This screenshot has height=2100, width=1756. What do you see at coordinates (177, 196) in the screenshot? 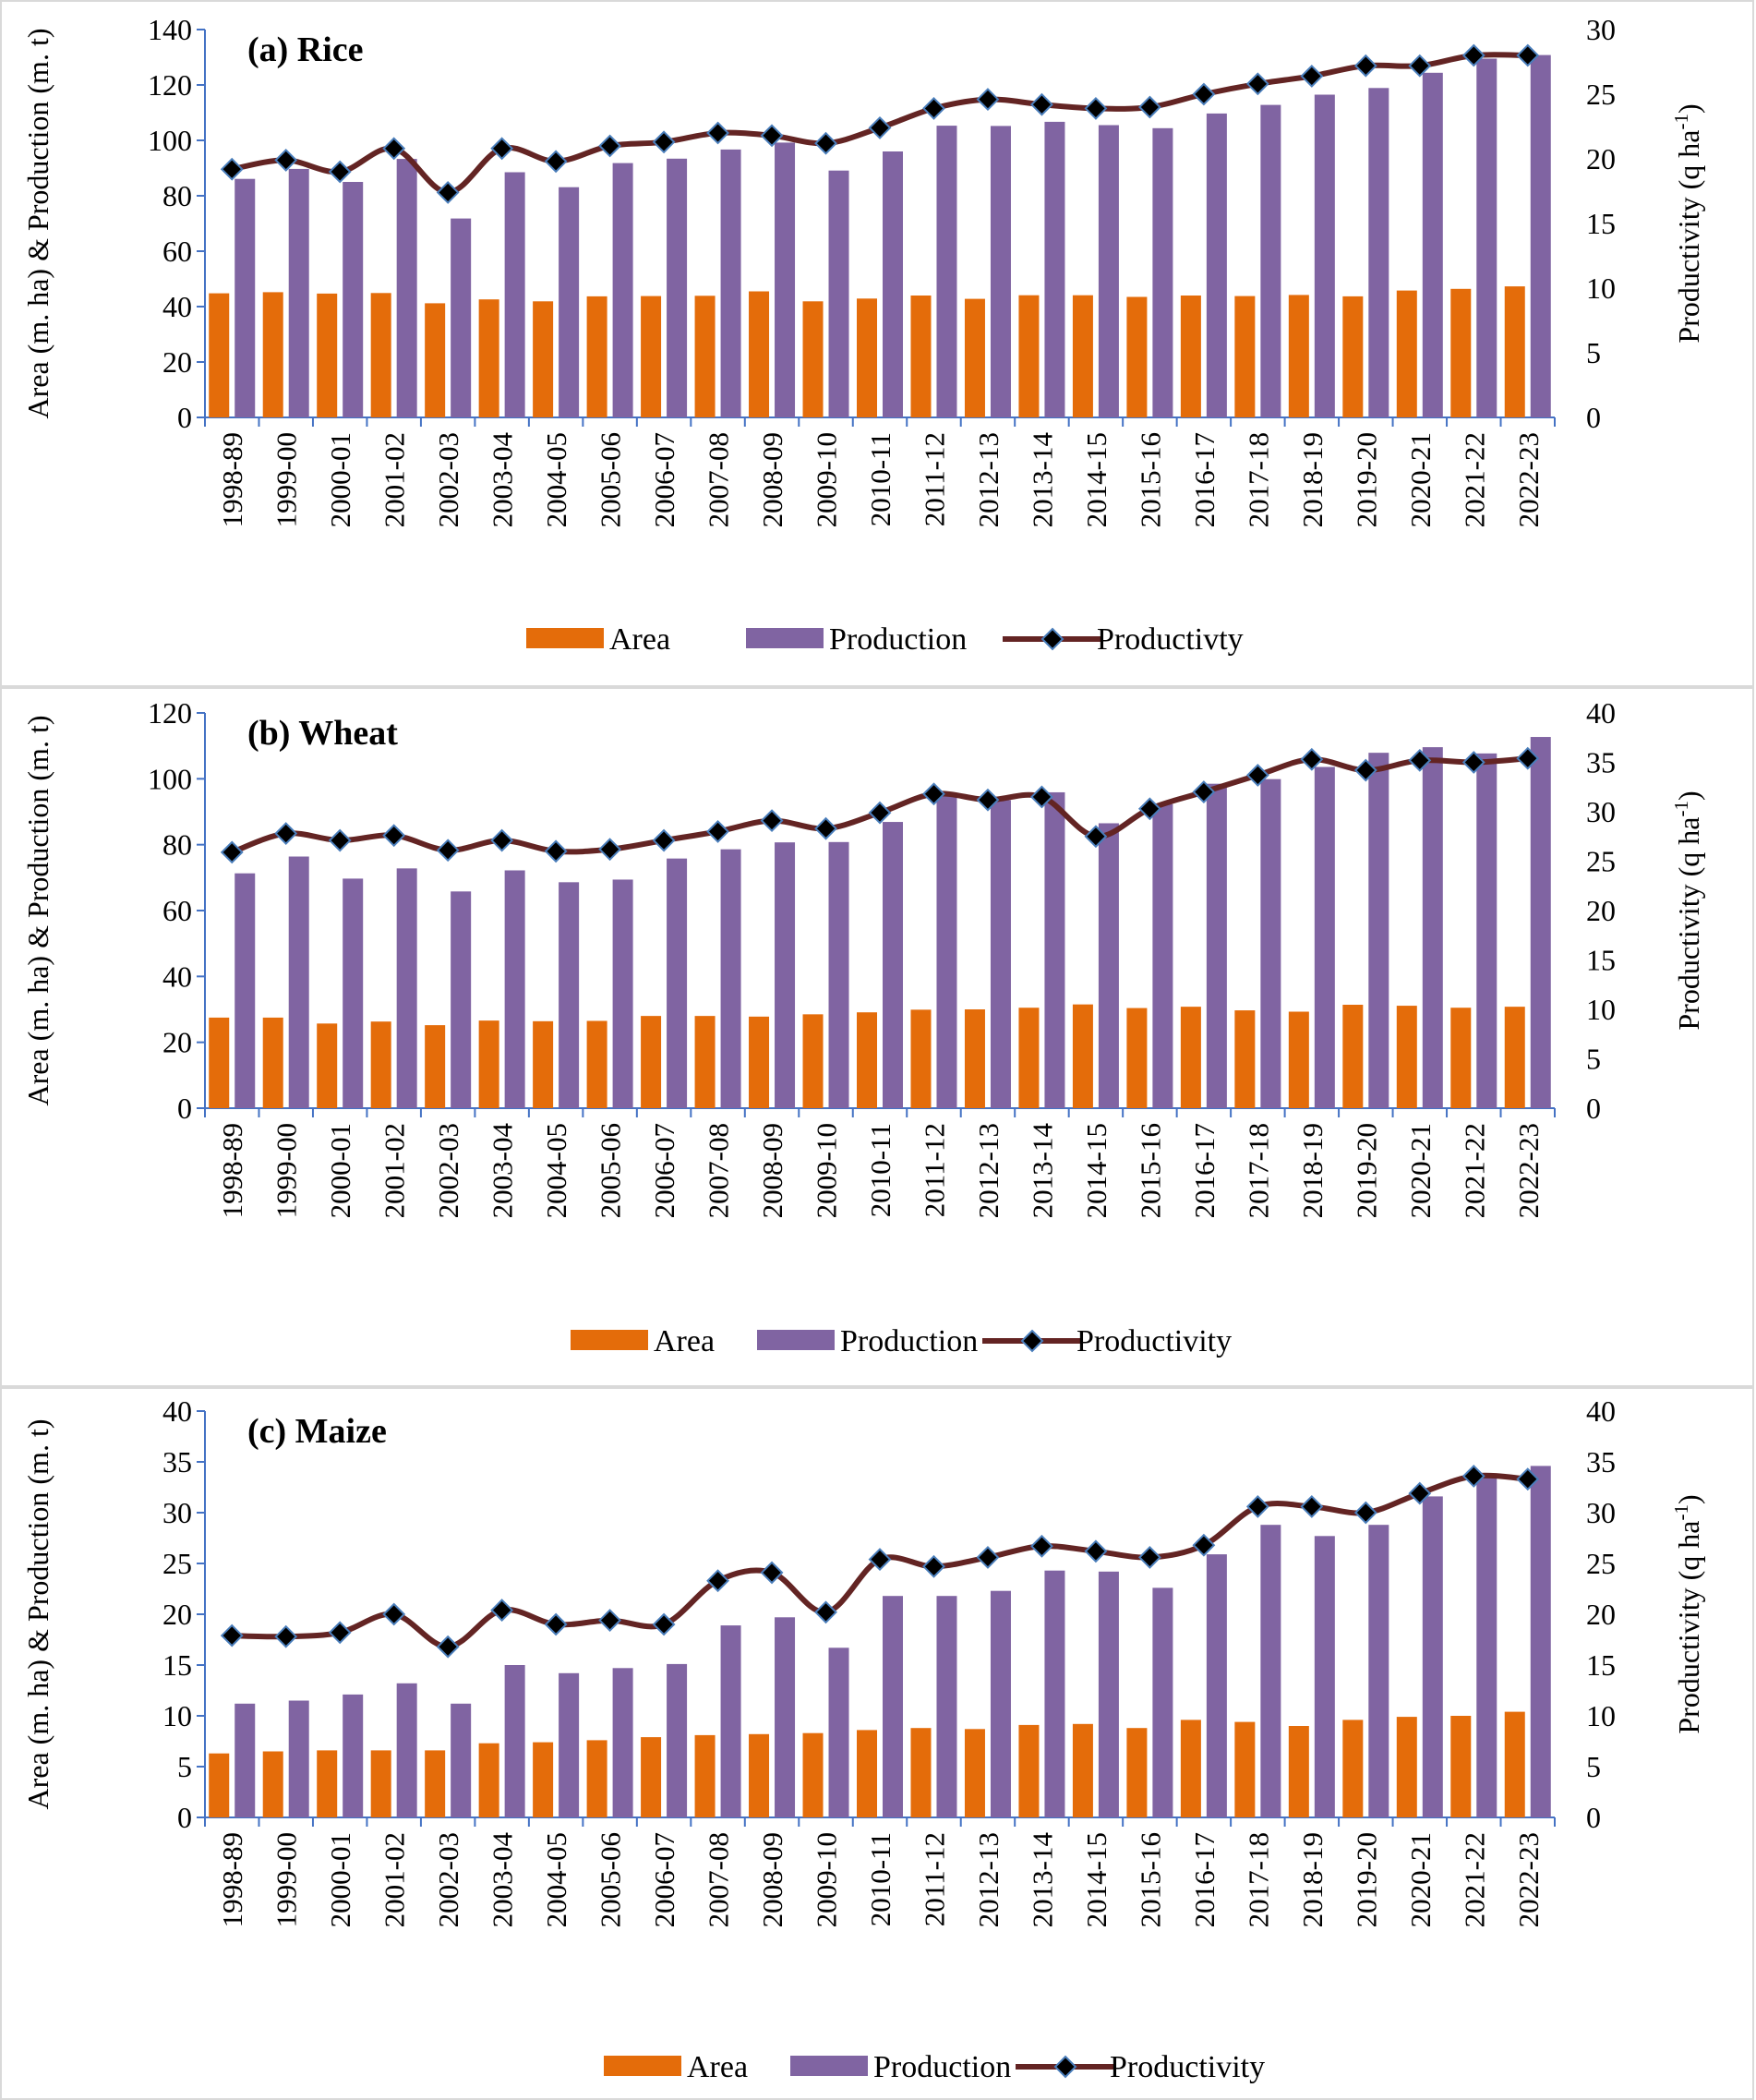
I see `a-rice-left-tick-label: 80` at bounding box center [177, 196].